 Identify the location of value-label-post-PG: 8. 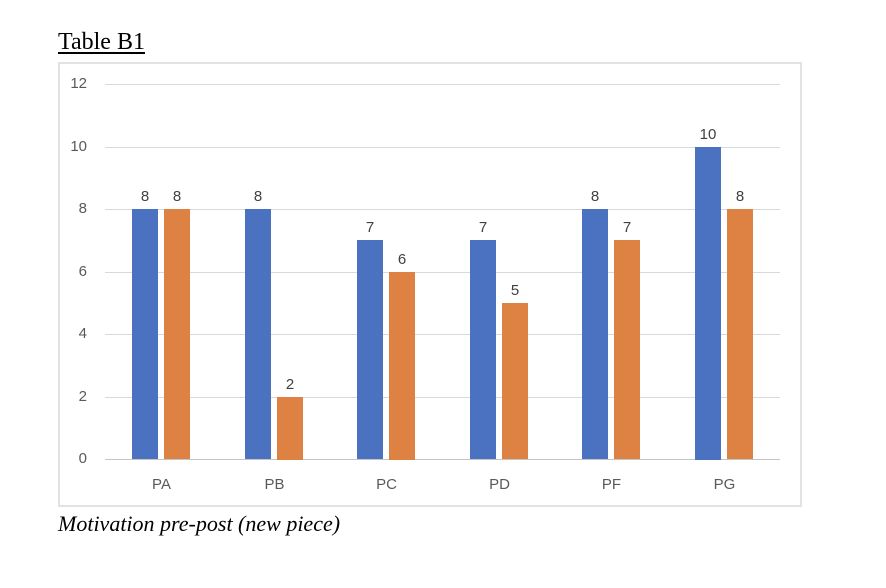
(740, 196).